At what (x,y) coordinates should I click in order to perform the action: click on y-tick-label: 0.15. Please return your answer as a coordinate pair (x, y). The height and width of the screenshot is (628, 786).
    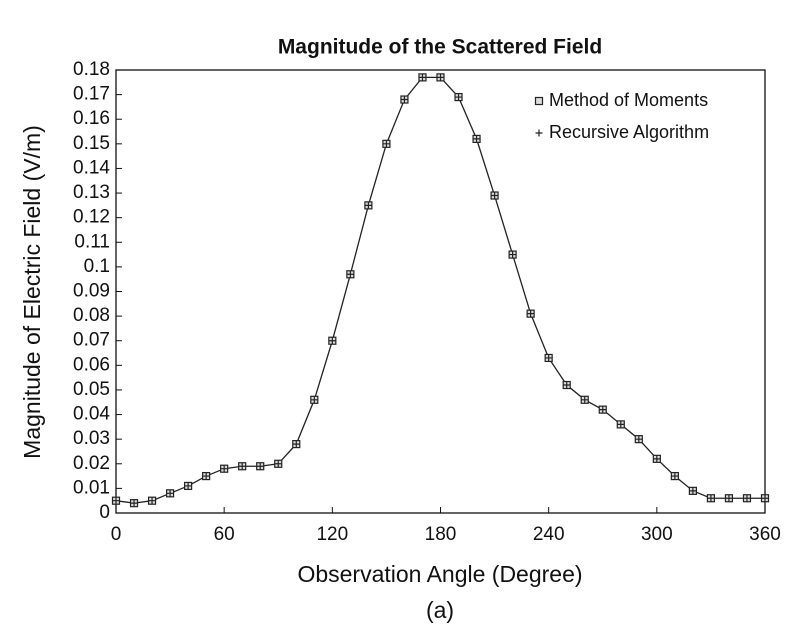
    Looking at the image, I should click on (91, 143).